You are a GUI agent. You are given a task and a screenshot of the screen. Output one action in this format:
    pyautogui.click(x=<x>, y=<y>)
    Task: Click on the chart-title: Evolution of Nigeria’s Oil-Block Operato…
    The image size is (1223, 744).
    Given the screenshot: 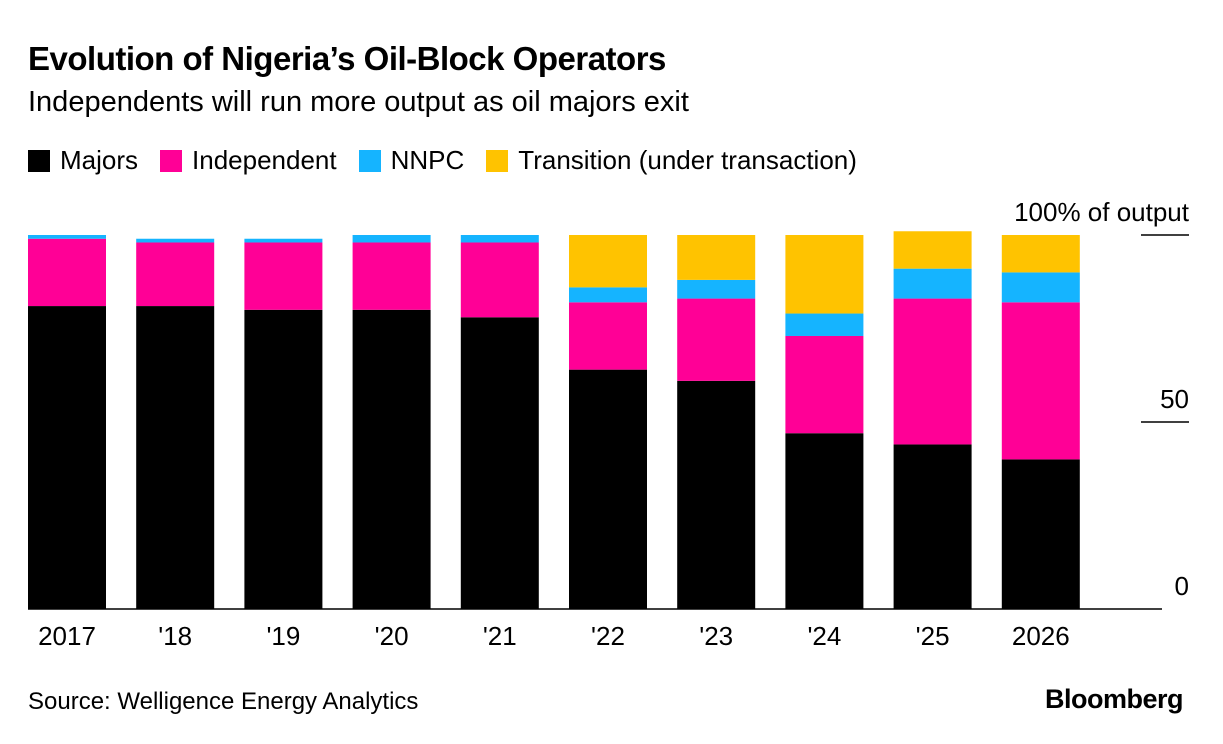 What is the action you would take?
    pyautogui.click(x=347, y=58)
    